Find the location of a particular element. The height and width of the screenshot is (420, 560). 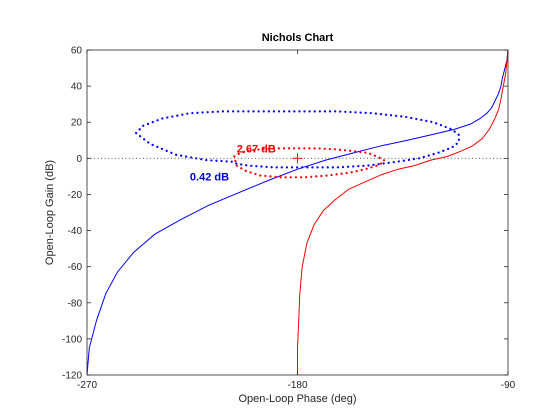

y-tick-label: -60 is located at coordinates (75, 267).